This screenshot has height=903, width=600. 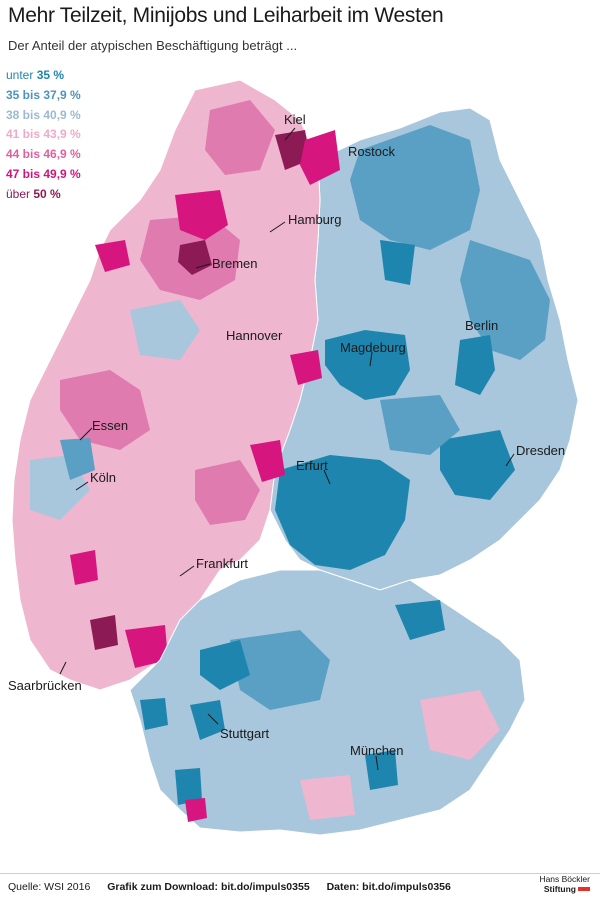 I want to click on region-bremen-hotspot, so click(x=201, y=215).